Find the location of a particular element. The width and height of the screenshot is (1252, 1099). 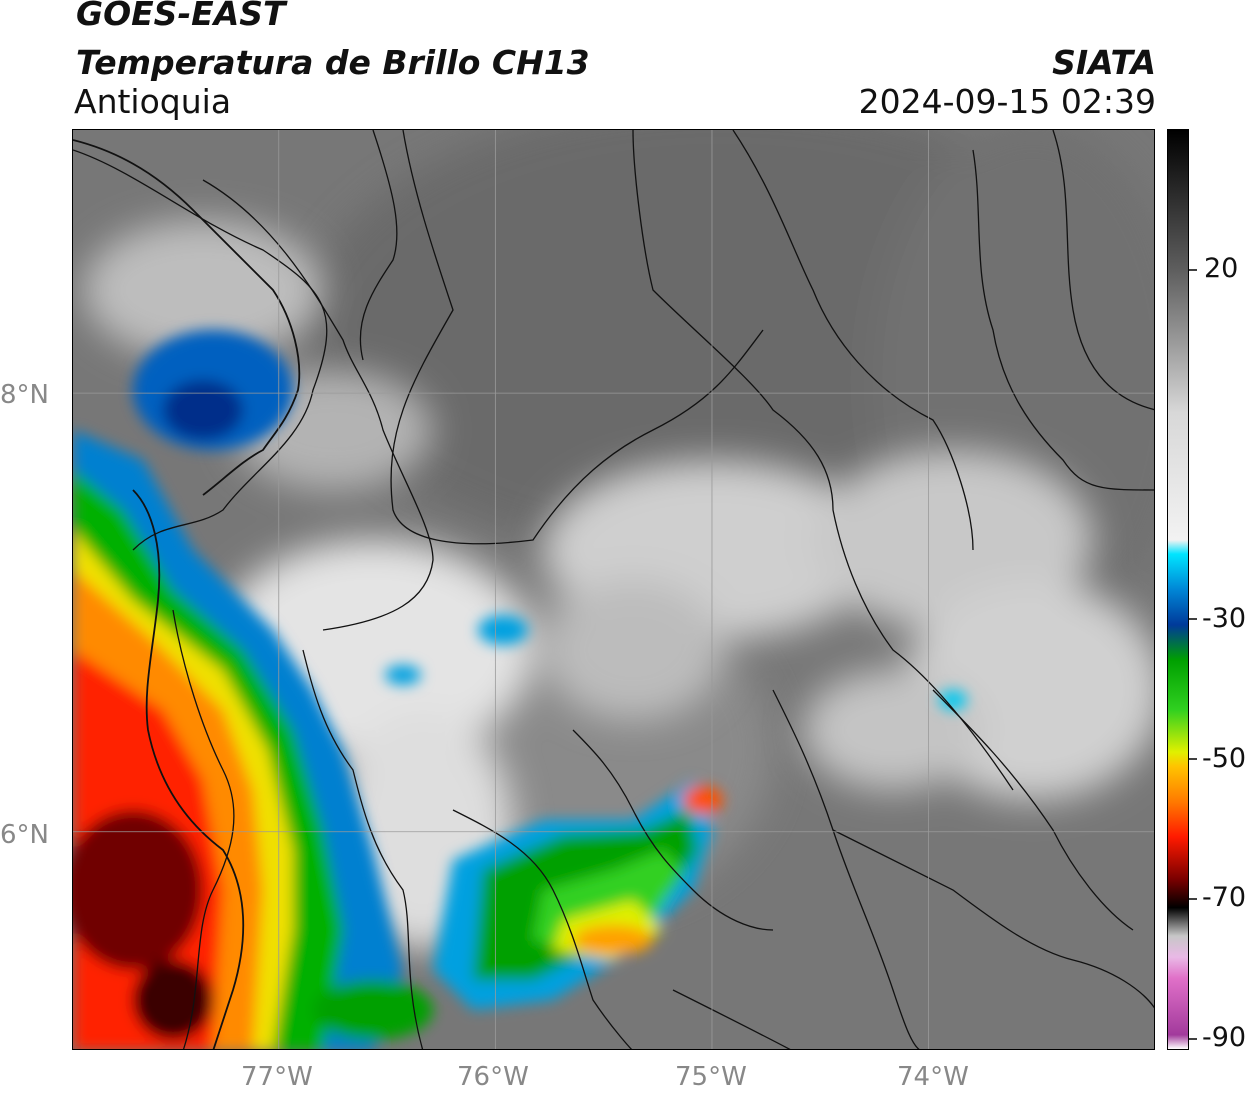

lon-label-75w: 75°W is located at coordinates (711, 1077).